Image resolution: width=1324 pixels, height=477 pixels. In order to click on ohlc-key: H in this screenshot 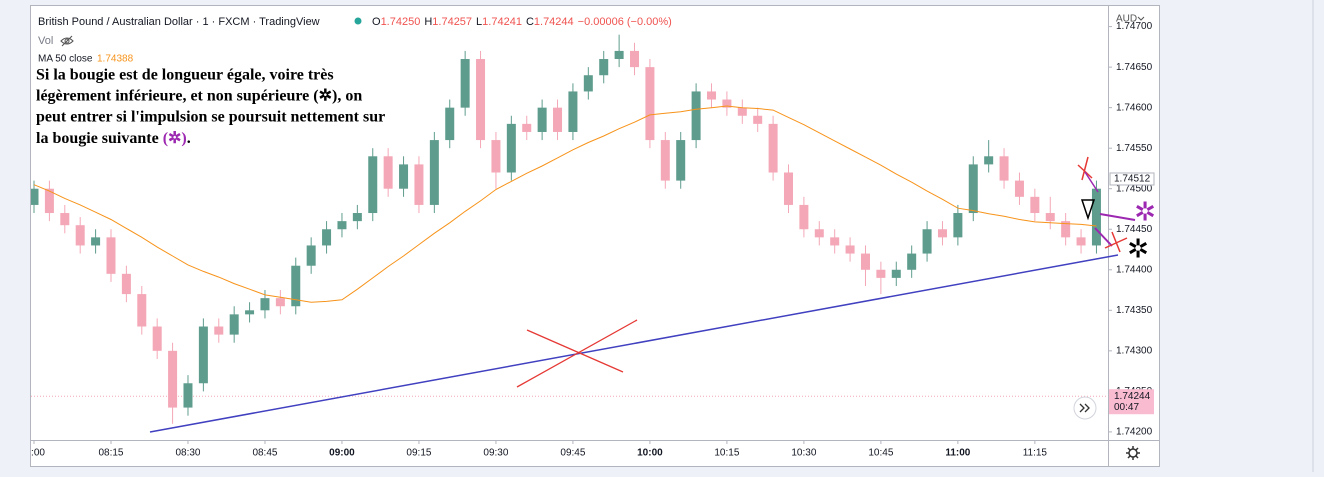, I will do `click(428, 22)`.